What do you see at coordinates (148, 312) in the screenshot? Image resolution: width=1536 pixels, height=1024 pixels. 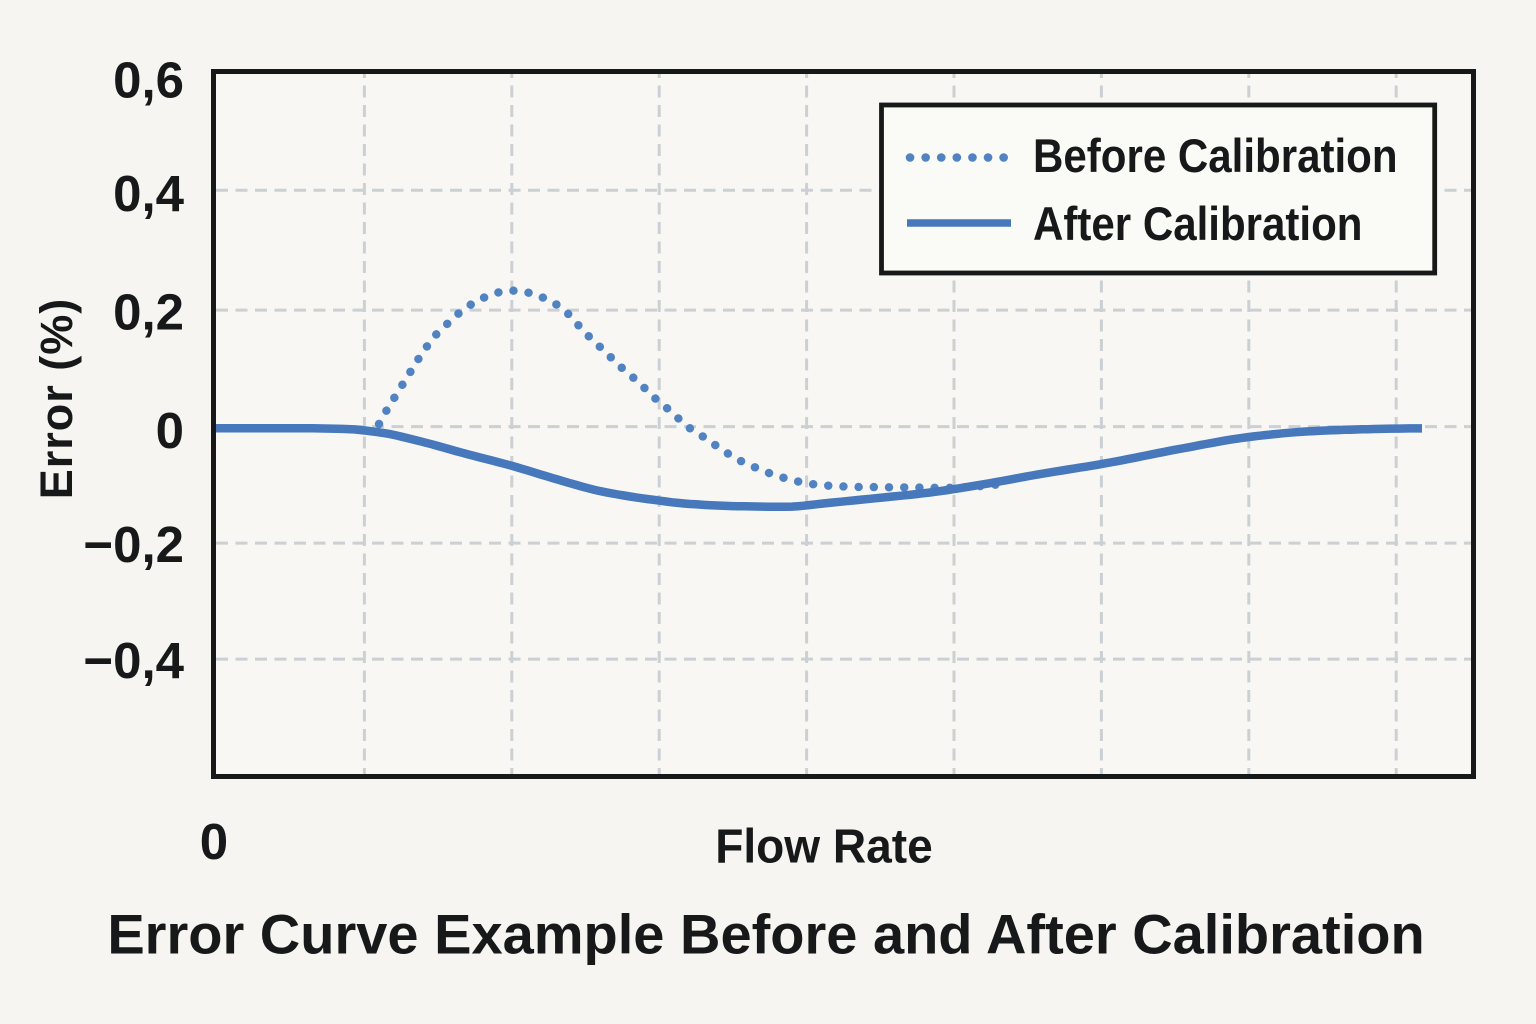 I see `svg-text: 0,2` at bounding box center [148, 312].